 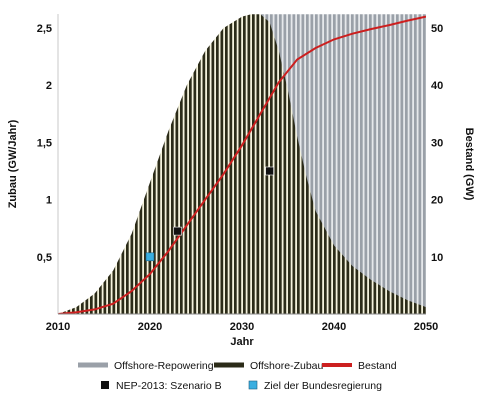 What do you see at coordinates (164, 366) in the screenshot?
I see `legend-label-repowering: Offshore-Repowering` at bounding box center [164, 366].